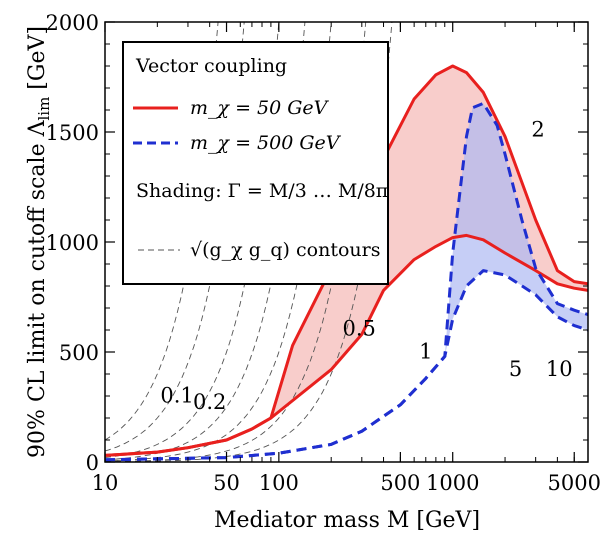 Image resolution: width=616 pixels, height=537 pixels. Describe the element at coordinates (347, 520) in the screenshot. I see `x-axis-title: Mediator mass M [GeV]` at that location.